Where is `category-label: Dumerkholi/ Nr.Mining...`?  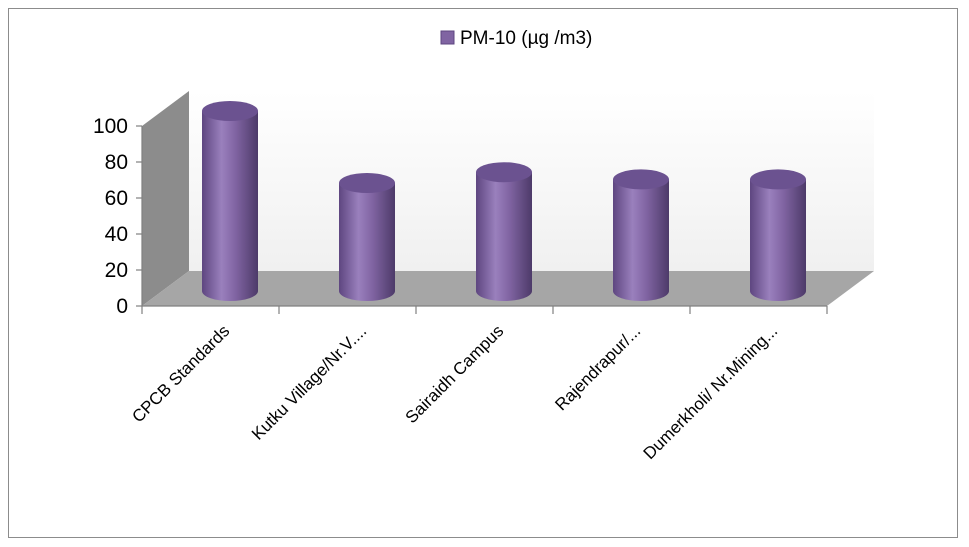
category-label: Dumerkholi/ Nr.Mining... is located at coordinates (711, 392).